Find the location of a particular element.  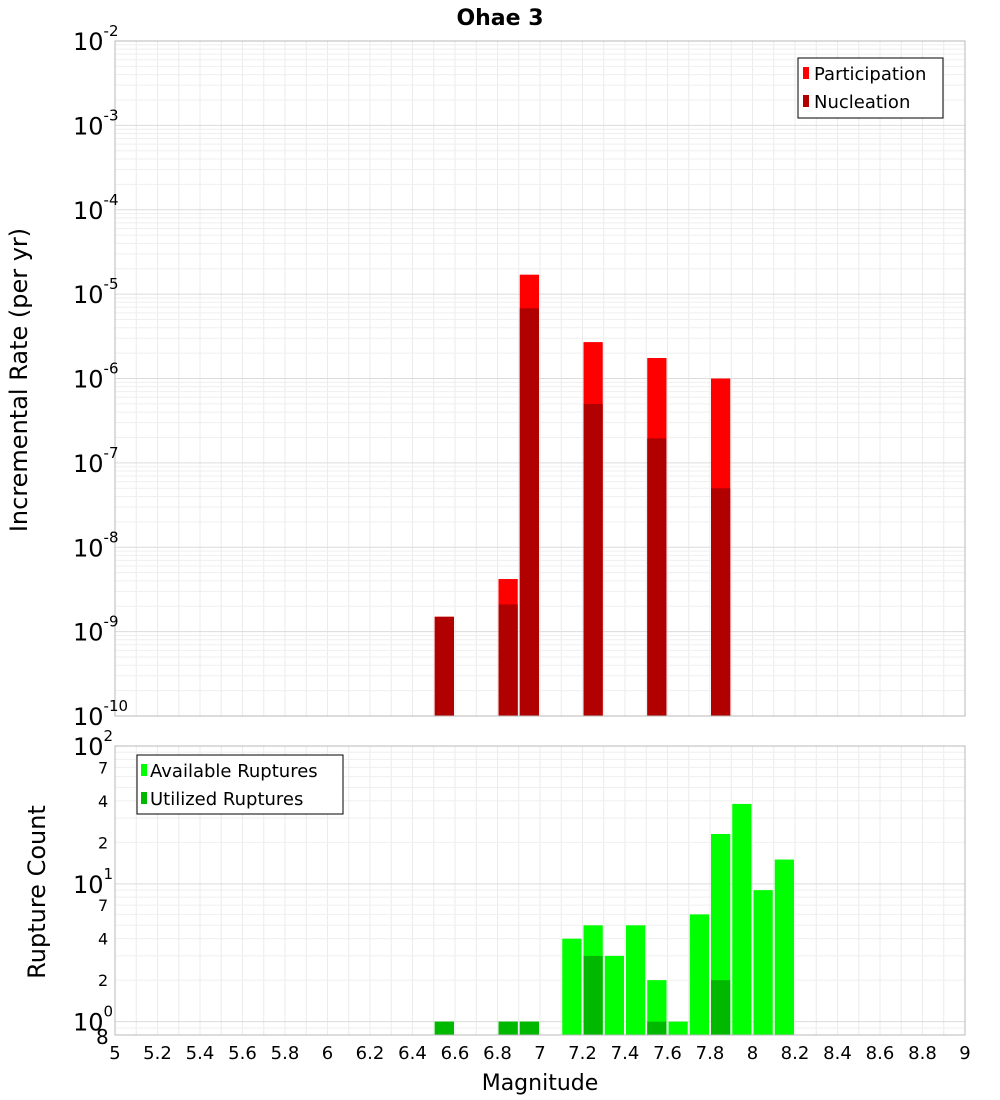

x-tick-label: 8.8 is located at coordinates (922, 1053).